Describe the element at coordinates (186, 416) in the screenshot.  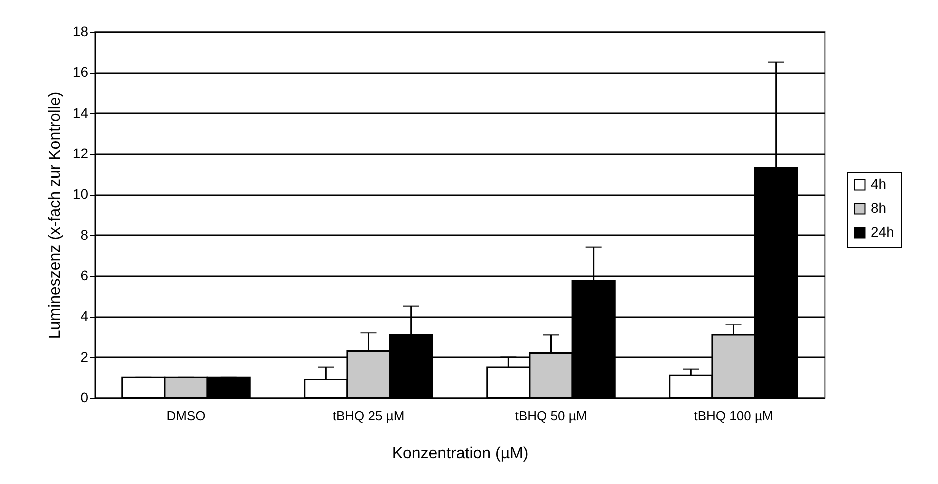
I see `x-tick-label: DMSO` at that location.